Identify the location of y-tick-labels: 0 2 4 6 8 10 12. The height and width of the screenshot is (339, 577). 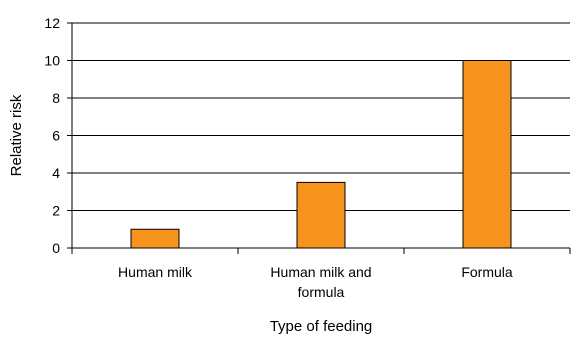
(52, 135).